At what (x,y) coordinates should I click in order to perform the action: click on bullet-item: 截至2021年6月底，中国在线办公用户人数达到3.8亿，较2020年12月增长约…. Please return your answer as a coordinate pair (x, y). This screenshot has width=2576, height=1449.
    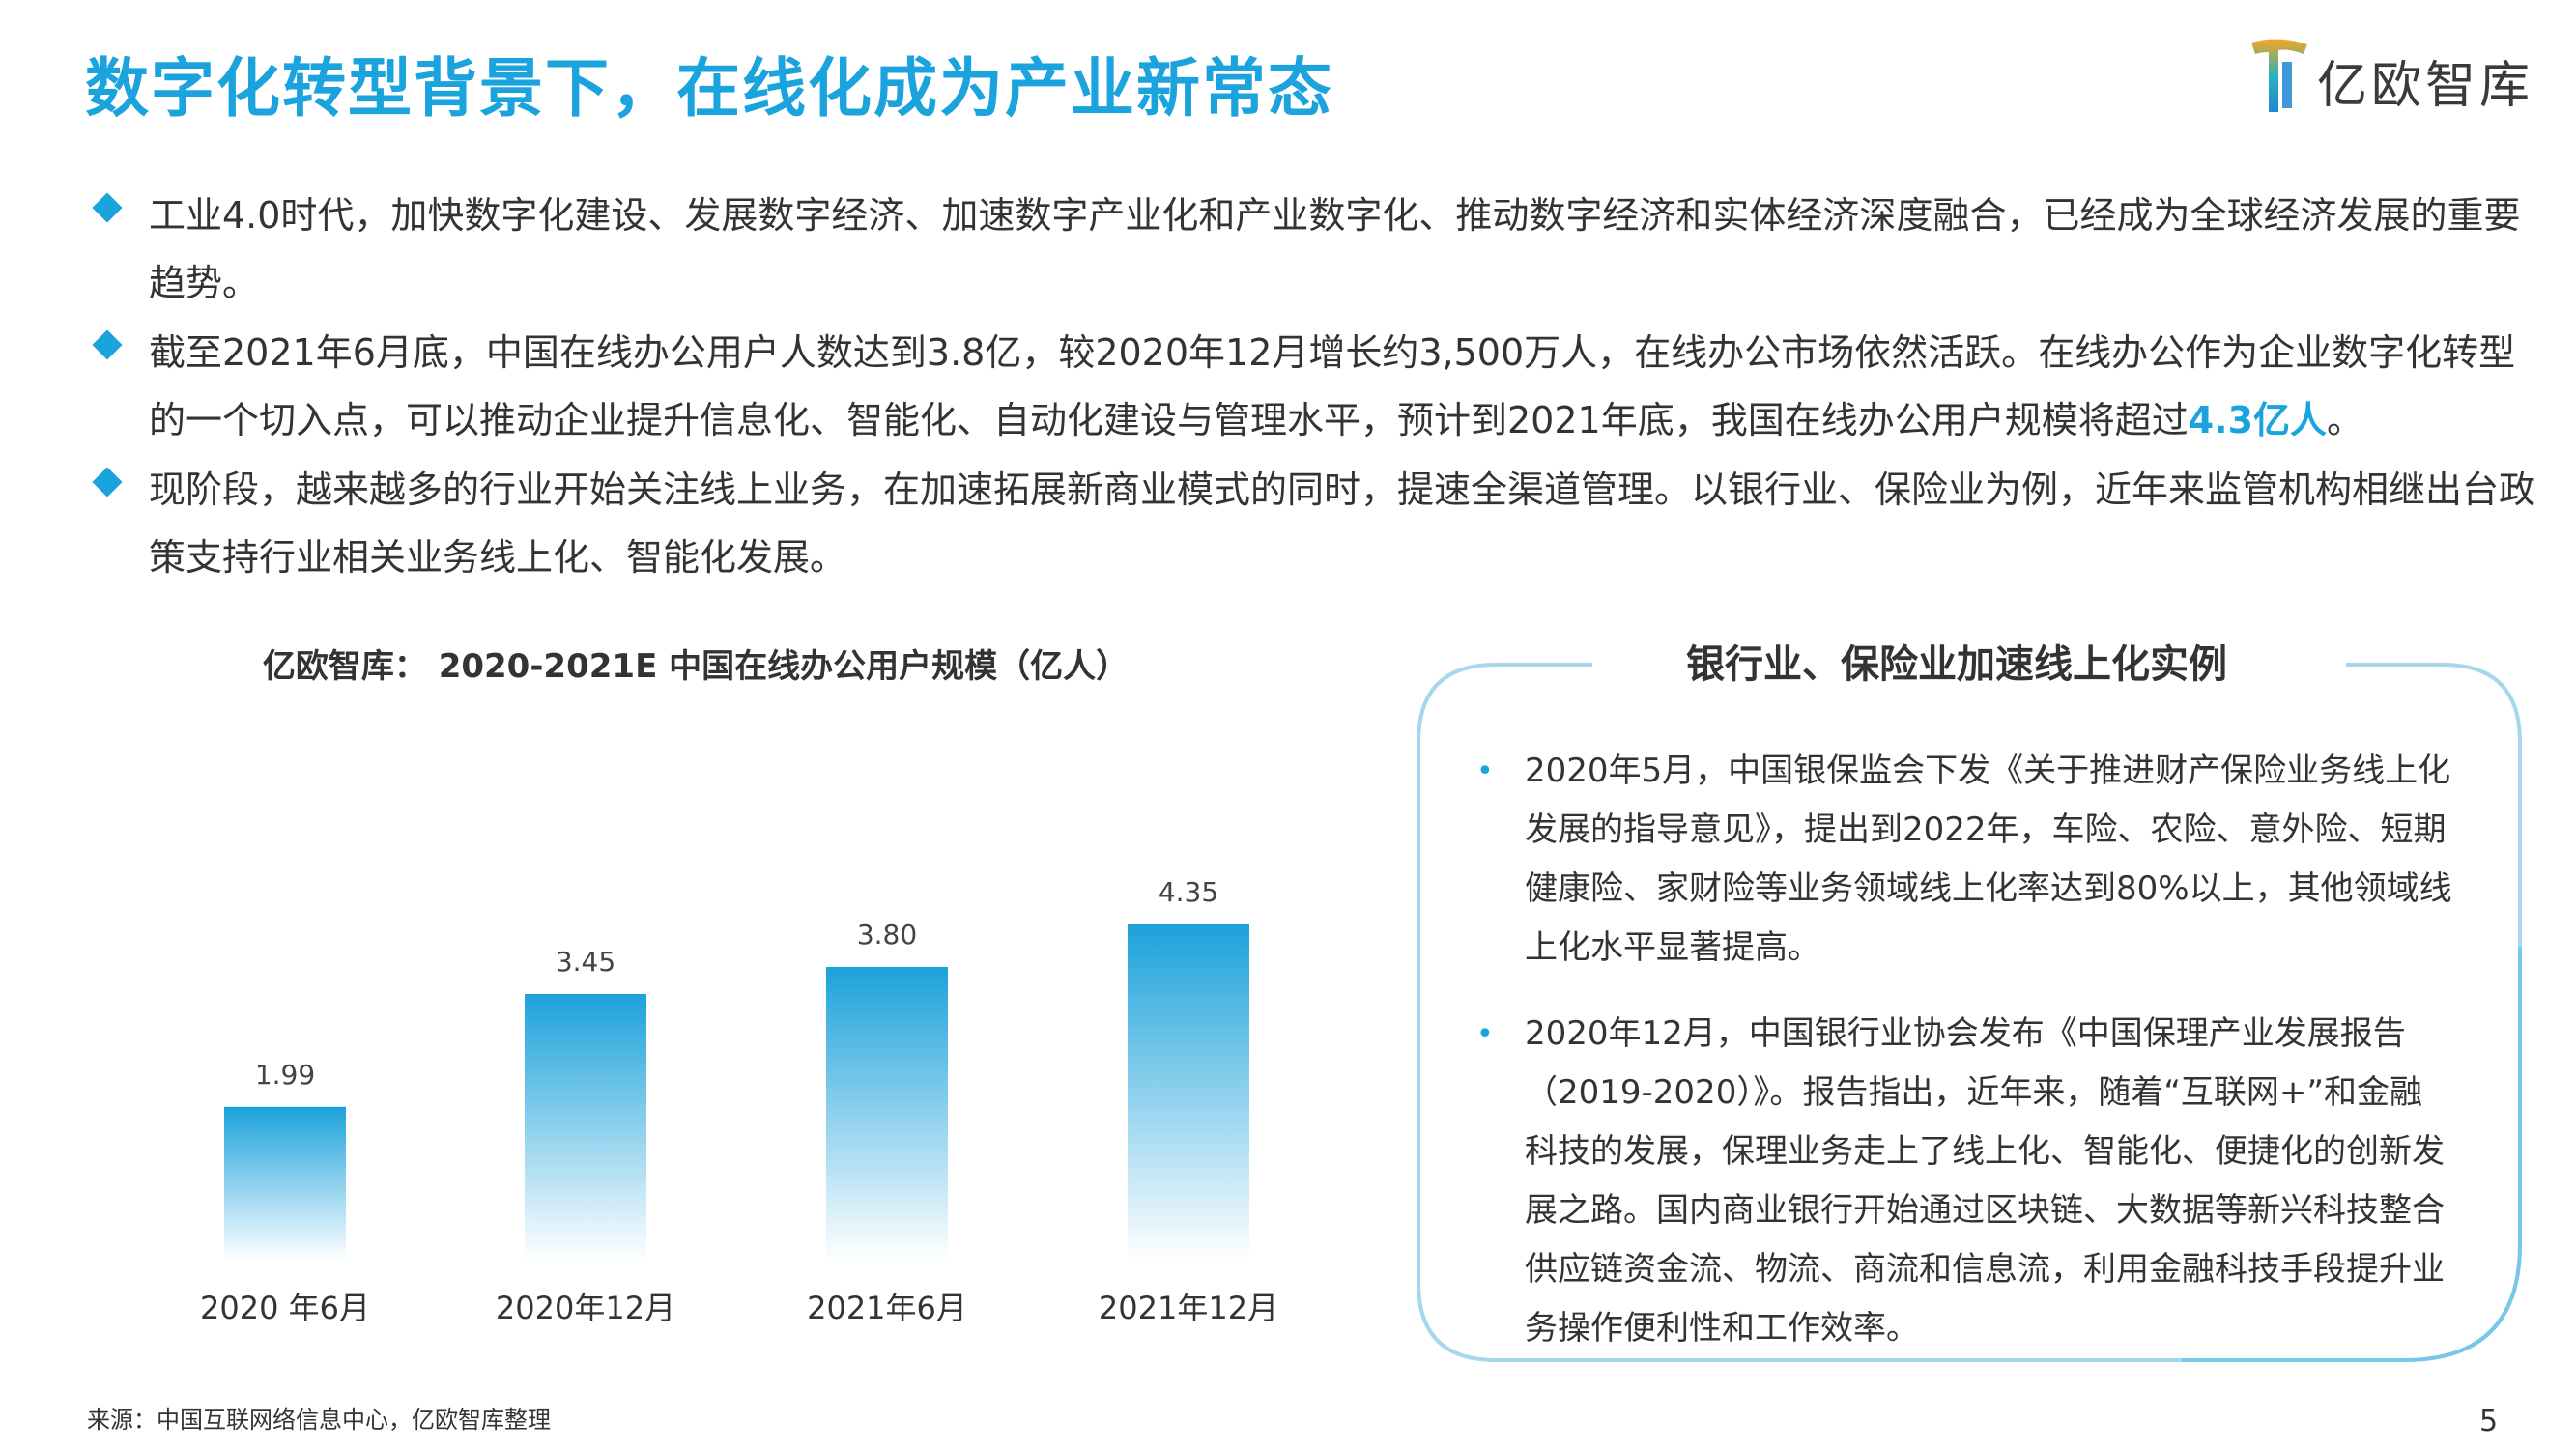
    Looking at the image, I should click on (1316, 386).